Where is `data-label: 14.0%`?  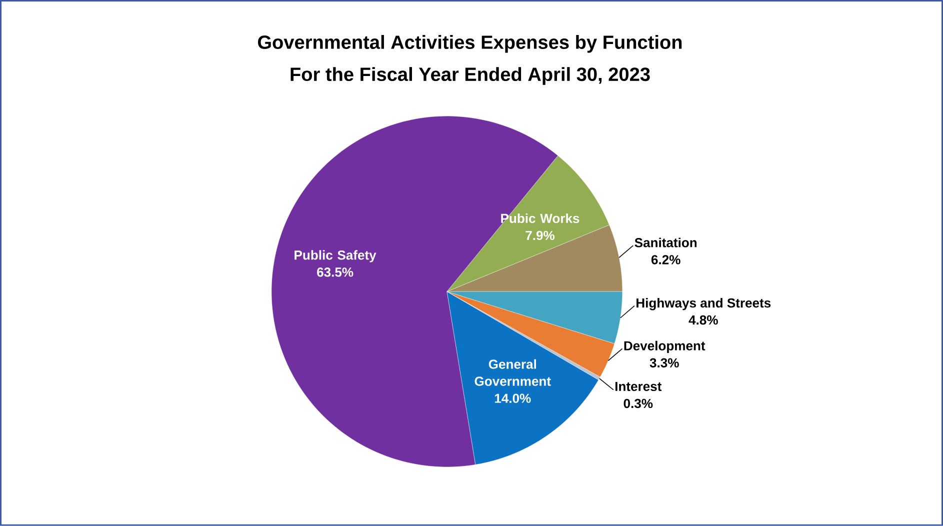
data-label: 14.0% is located at coordinates (512, 398).